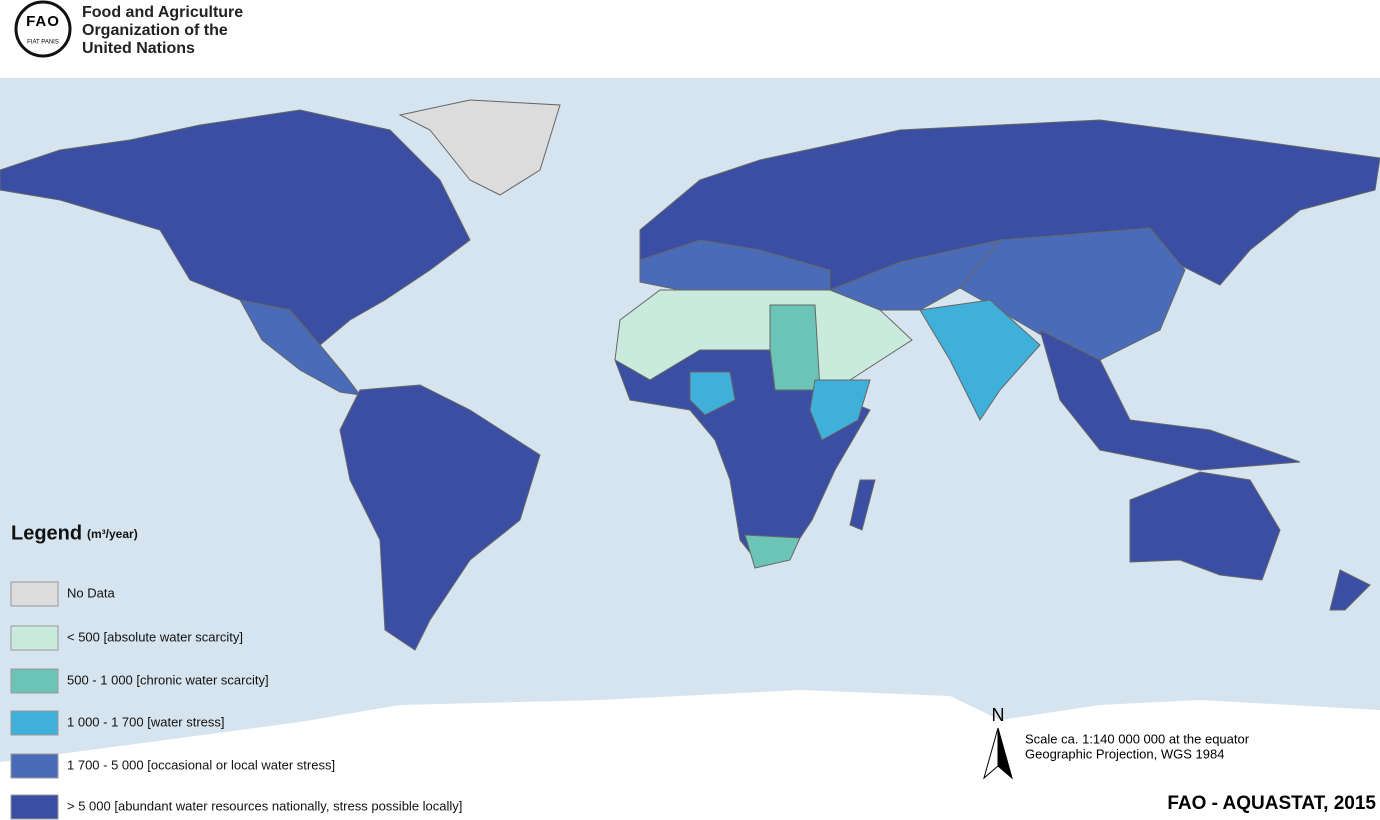 This screenshot has width=1380, height=820. Describe the element at coordinates (112, 534) in the screenshot. I see `legend-unit: (m³/year)` at that location.